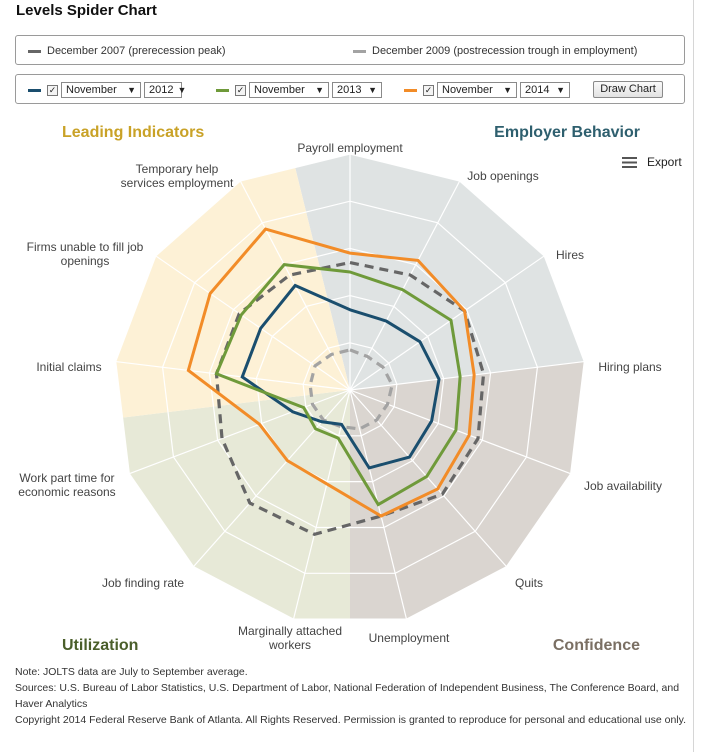 This screenshot has width=705, height=752. I want to click on series-dec-2009, so click(351, 389).